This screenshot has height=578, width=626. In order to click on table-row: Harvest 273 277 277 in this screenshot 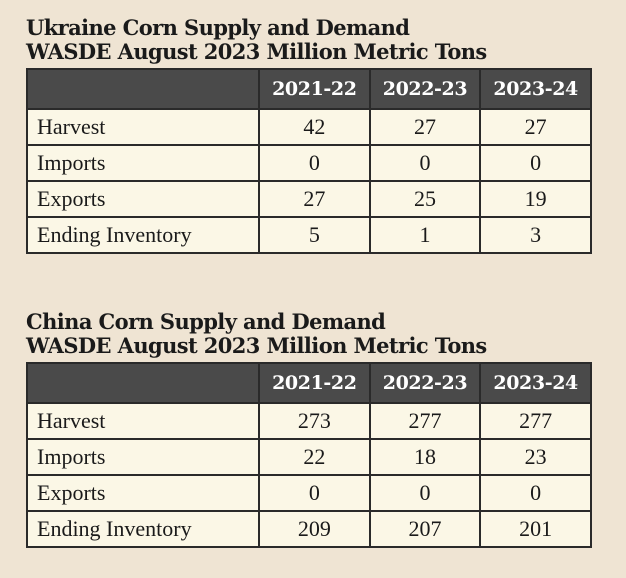, I will do `click(309, 421)`.